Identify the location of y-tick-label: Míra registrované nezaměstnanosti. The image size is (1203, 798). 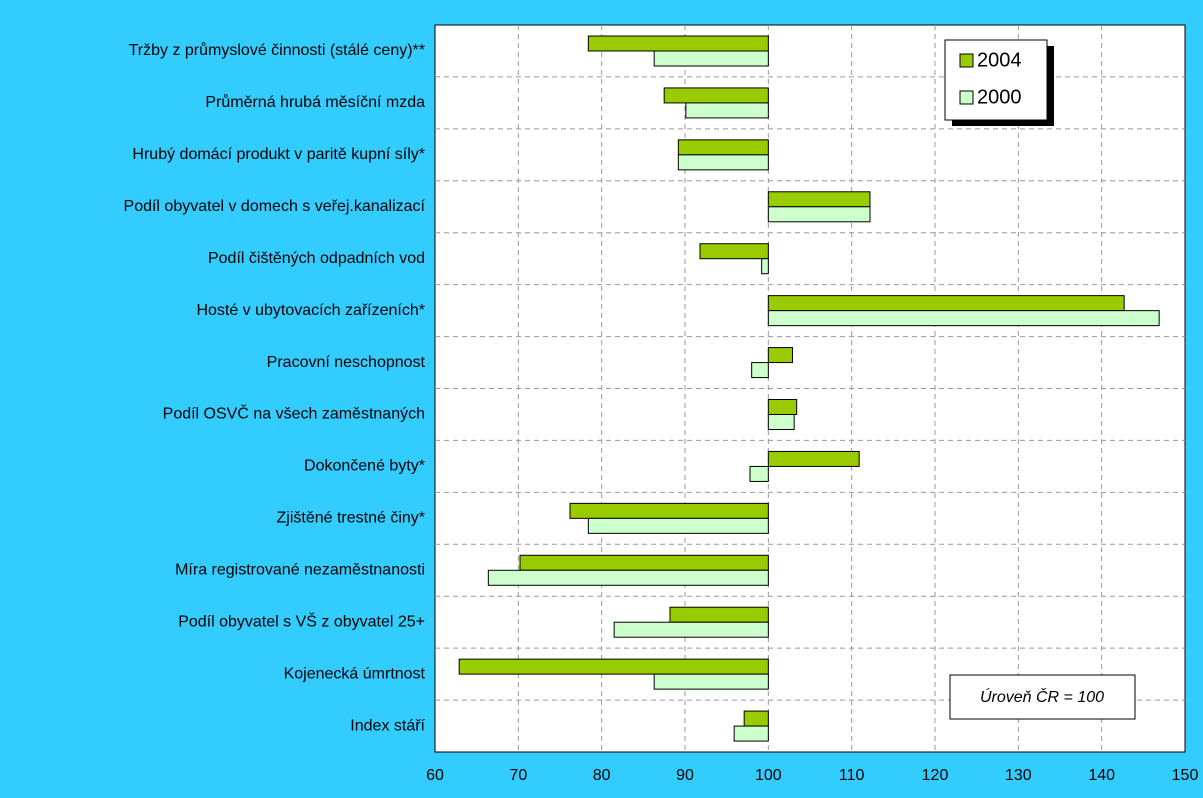
(300, 569).